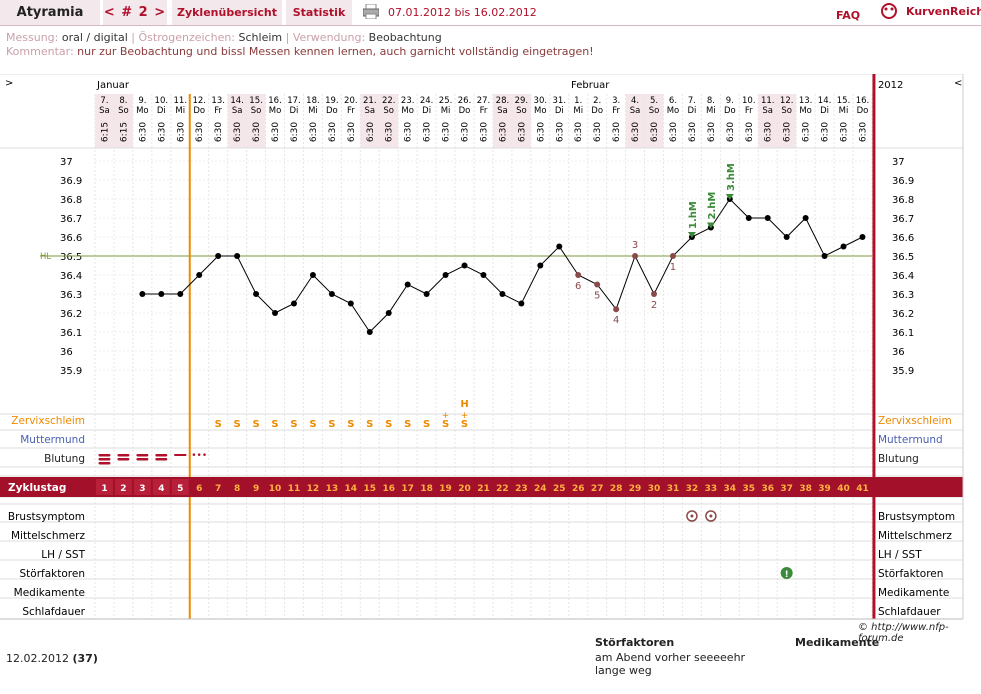  I want to click on y-tick-right: 36.3, so click(903, 295).